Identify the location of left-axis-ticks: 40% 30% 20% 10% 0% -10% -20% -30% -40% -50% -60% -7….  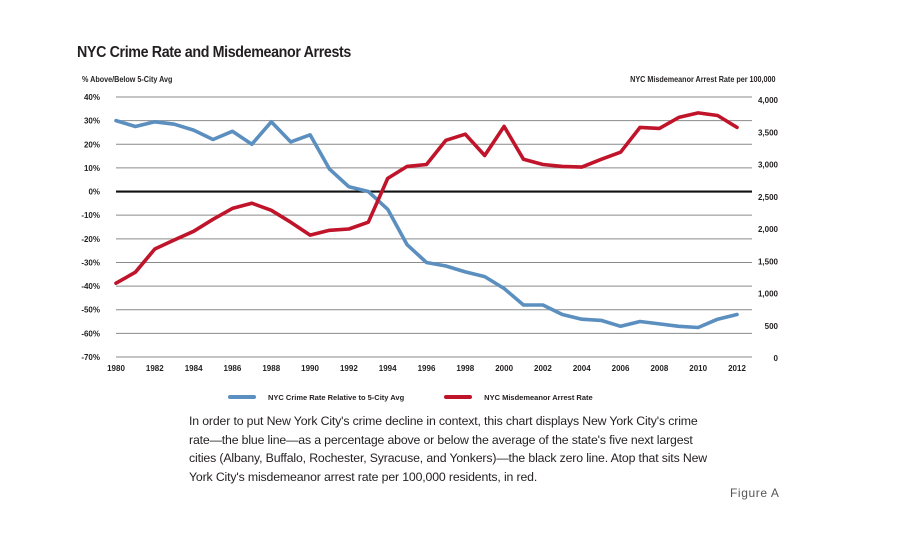
(90, 227).